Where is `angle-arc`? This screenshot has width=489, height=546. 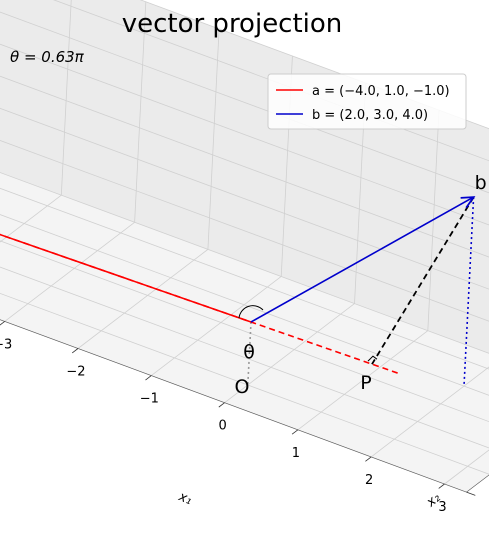
angle-arc is located at coordinates (251, 312).